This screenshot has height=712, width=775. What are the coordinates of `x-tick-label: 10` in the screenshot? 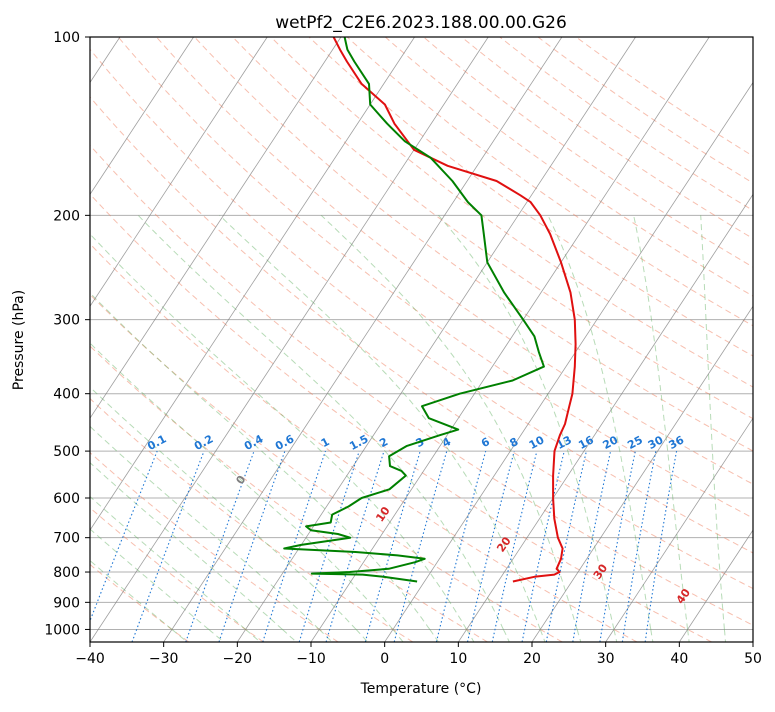 It's located at (458, 659).